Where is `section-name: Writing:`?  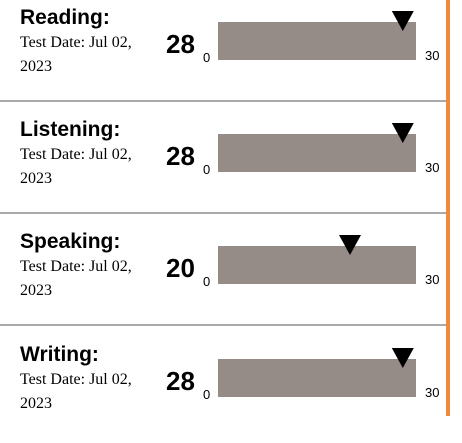
section-name: Writing: is located at coordinates (59, 354).